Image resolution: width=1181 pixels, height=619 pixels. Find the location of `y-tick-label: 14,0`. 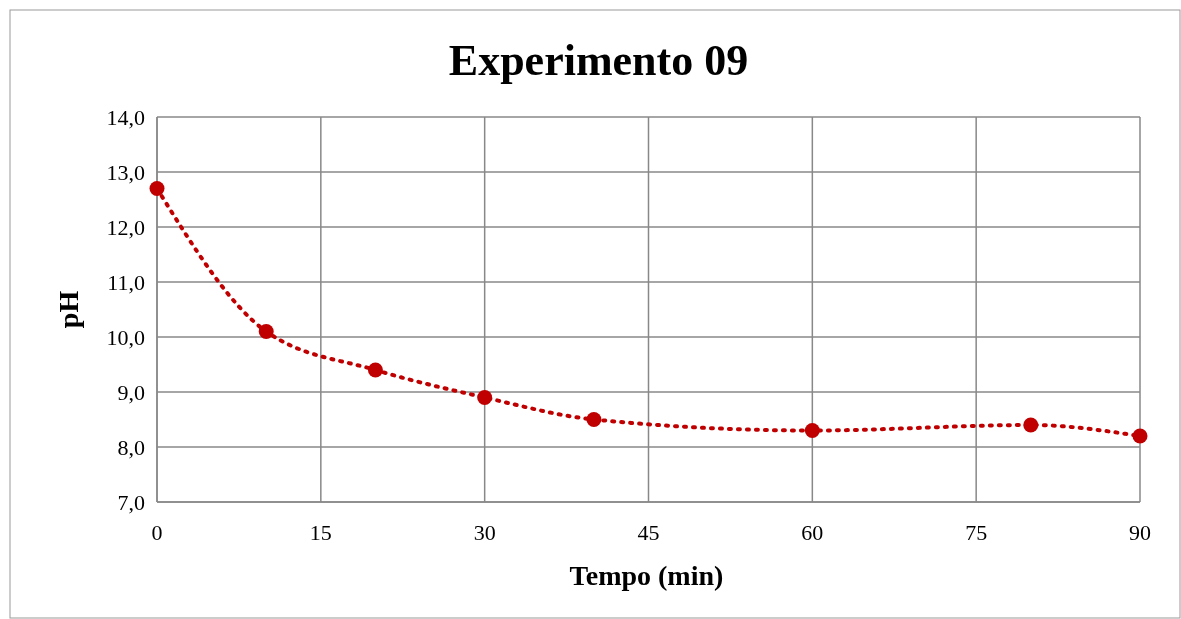

y-tick-label: 14,0 is located at coordinates (125, 117).